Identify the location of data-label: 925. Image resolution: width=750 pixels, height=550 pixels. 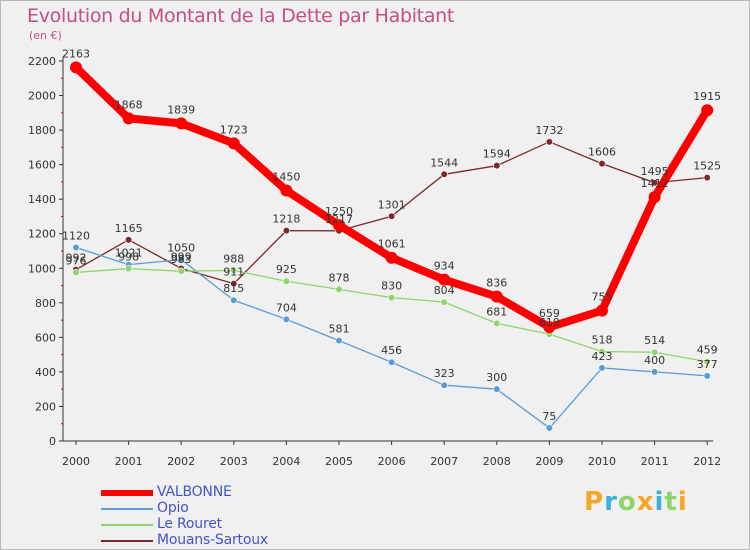
(286, 269).